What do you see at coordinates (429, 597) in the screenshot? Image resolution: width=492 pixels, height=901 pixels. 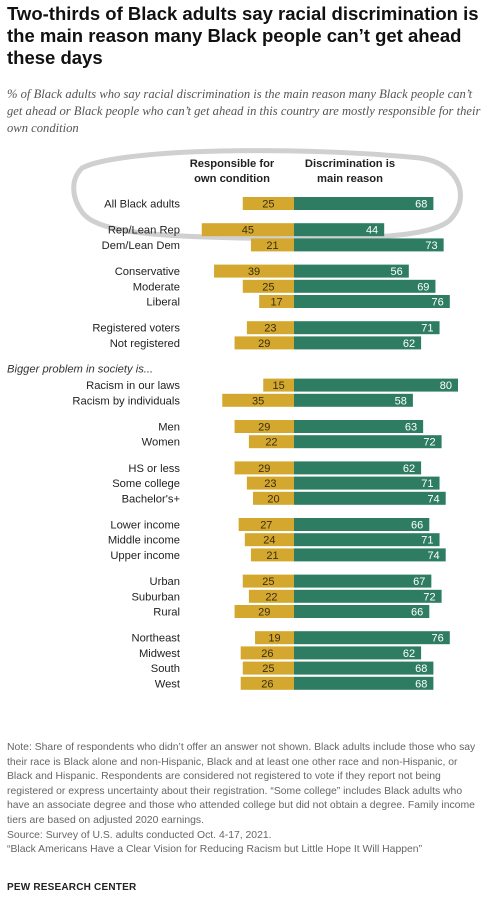 I see `value-discrimination: 72` at bounding box center [429, 597].